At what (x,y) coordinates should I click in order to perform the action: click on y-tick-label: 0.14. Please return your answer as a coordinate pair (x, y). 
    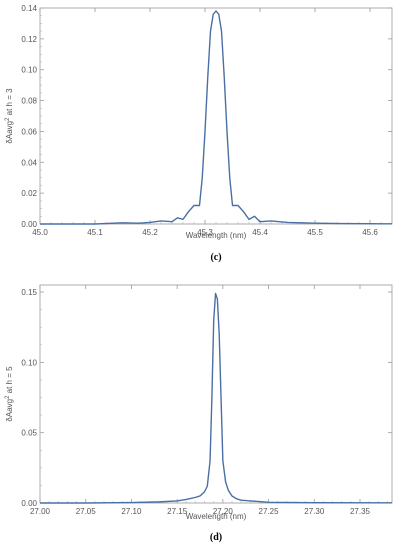
    Looking at the image, I should click on (29, 8).